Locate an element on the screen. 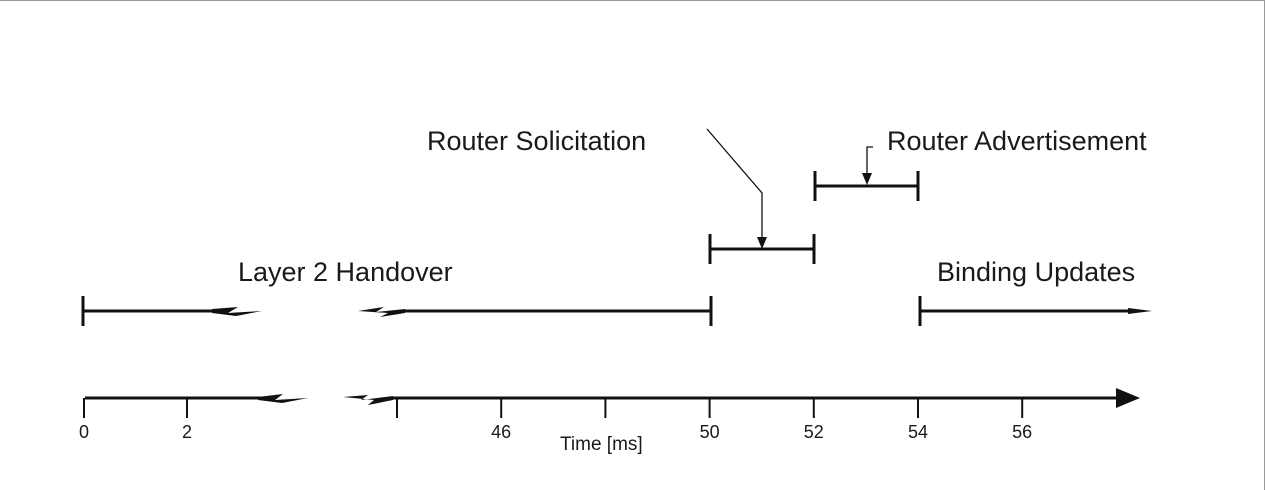 The width and height of the screenshot is (1265, 491). router-solicitation-leader is located at coordinates (736, 188).